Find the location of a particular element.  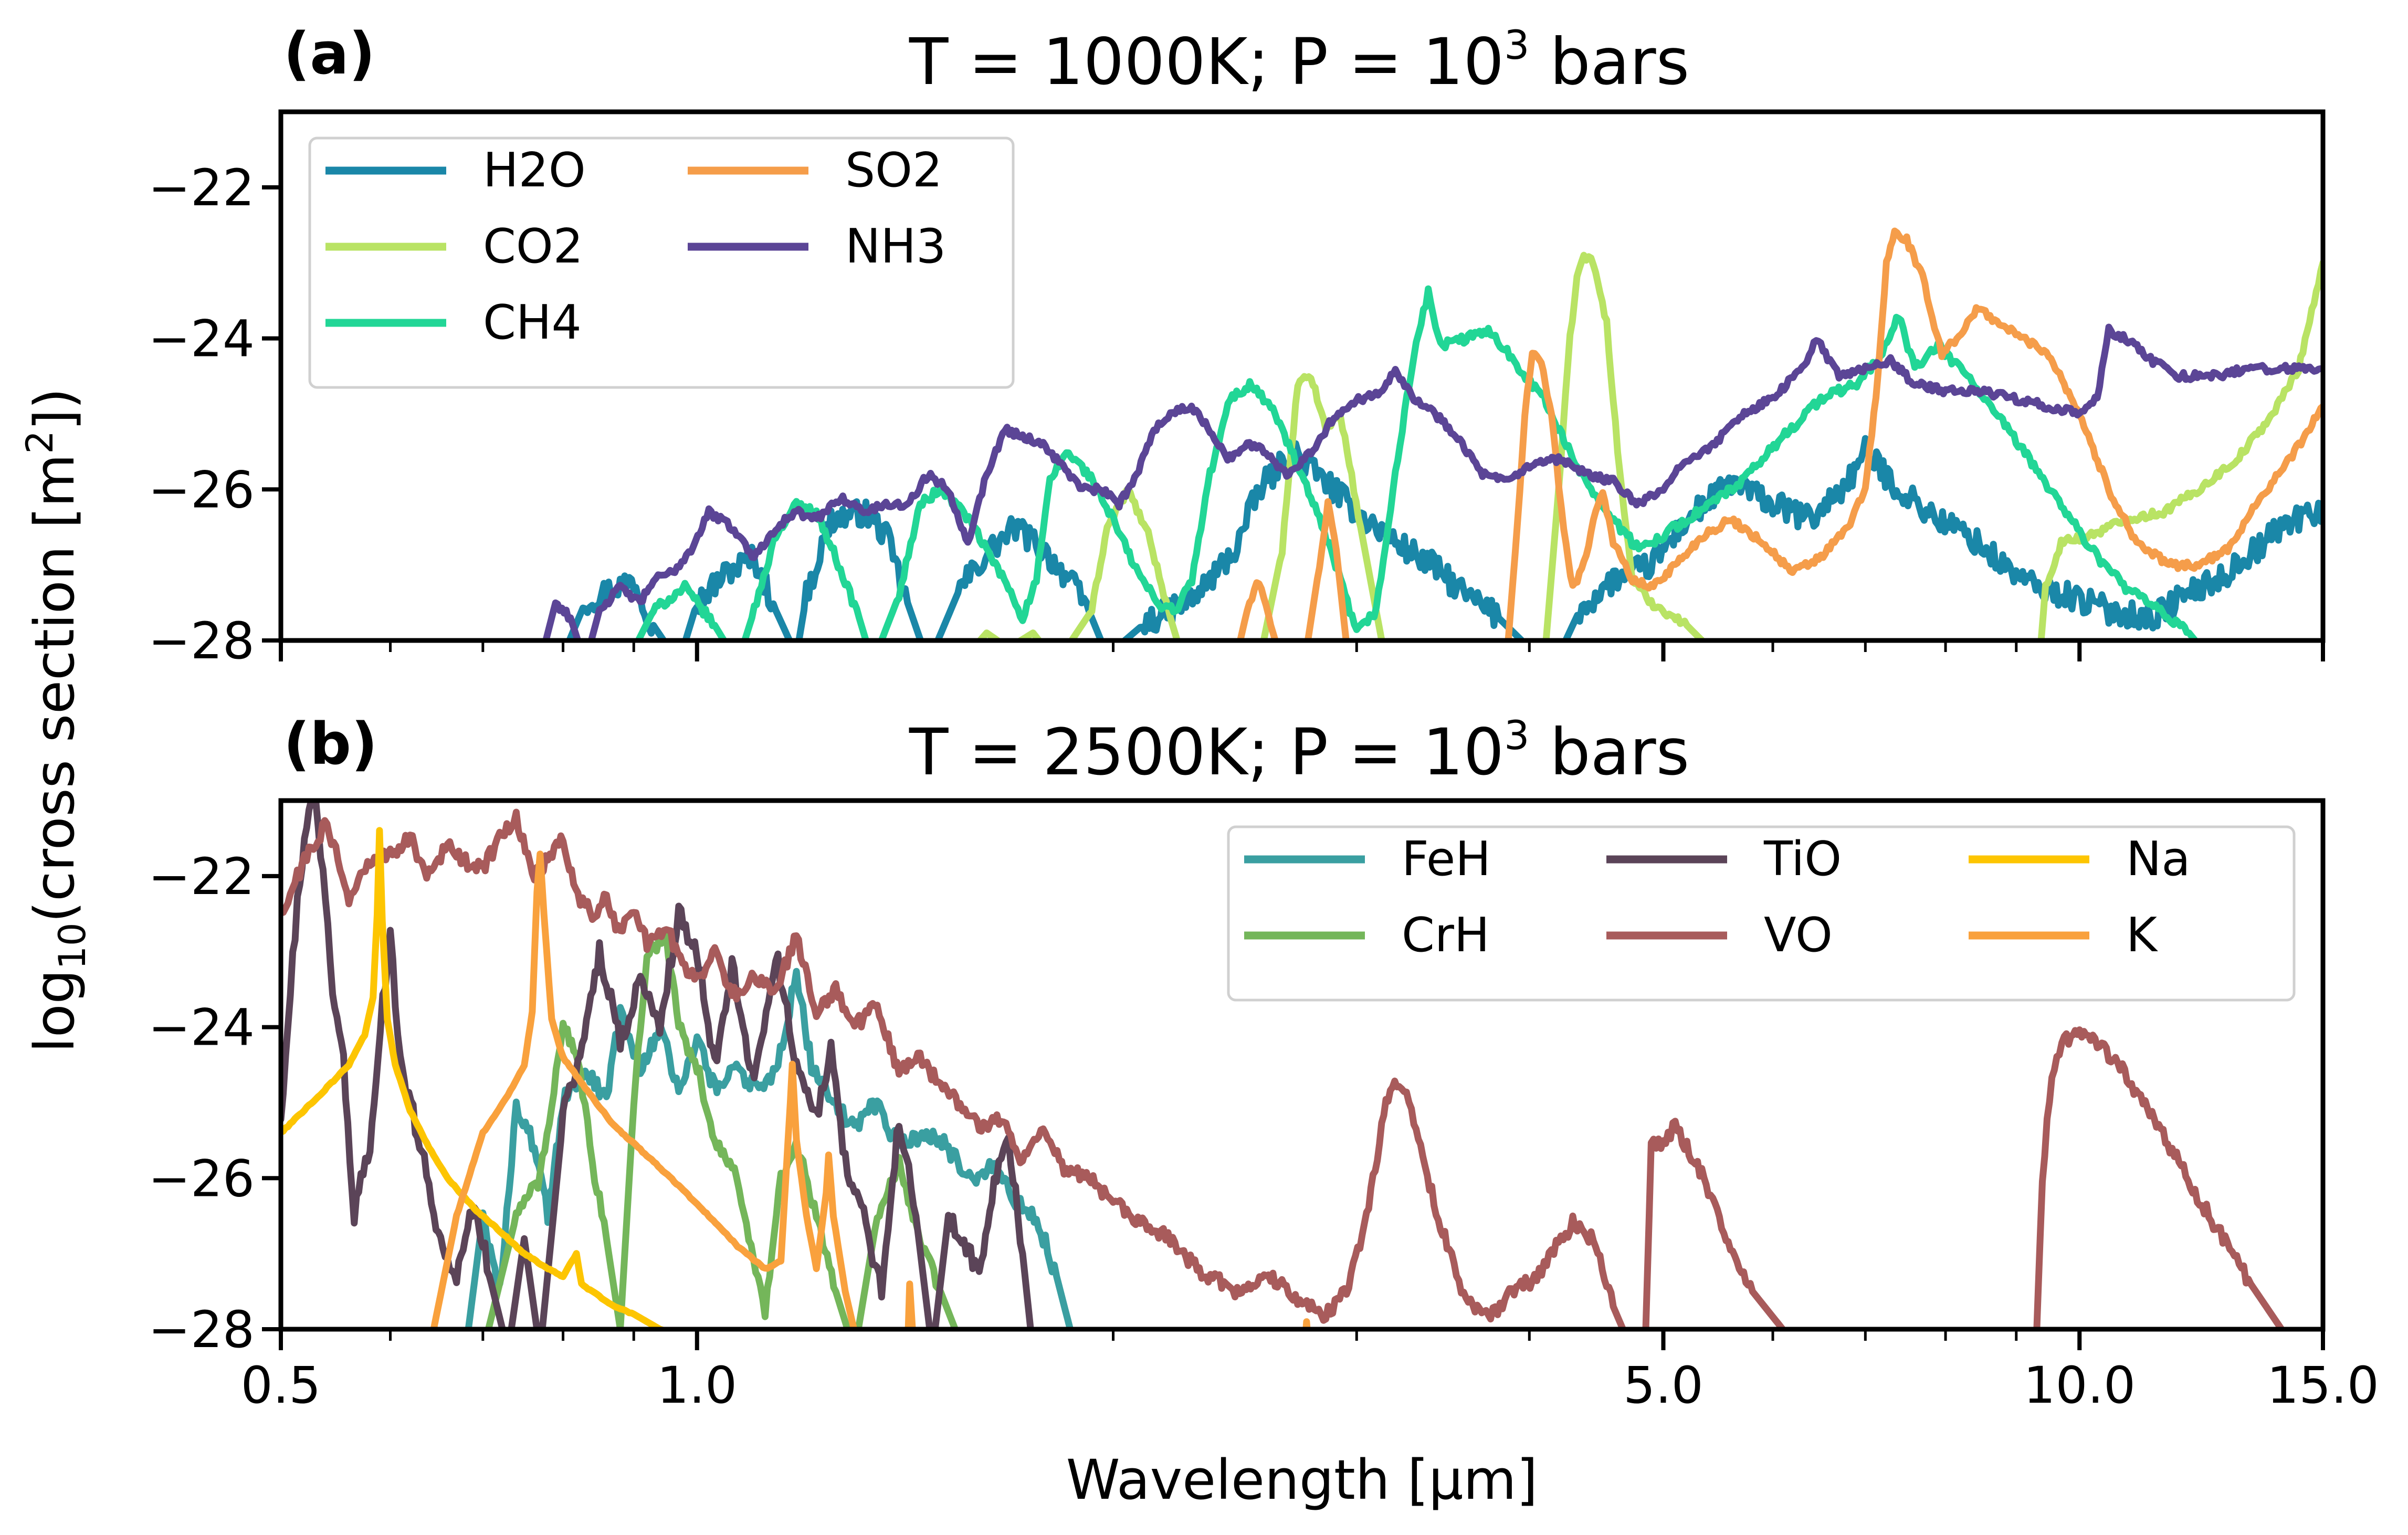

legend-label-ch4: CH4 is located at coordinates (532, 322).